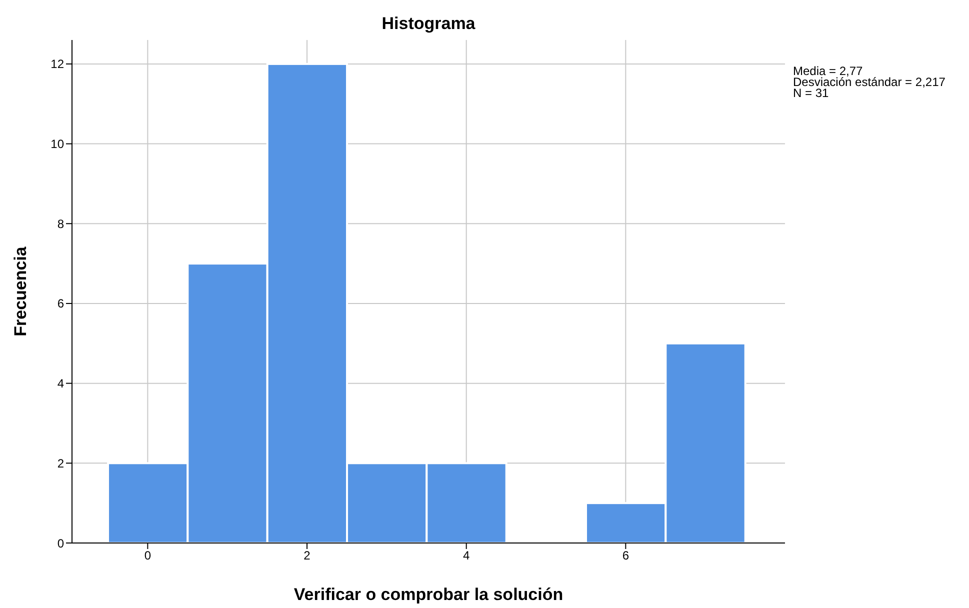  I want to click on x-tick-label: 6, so click(626, 555).